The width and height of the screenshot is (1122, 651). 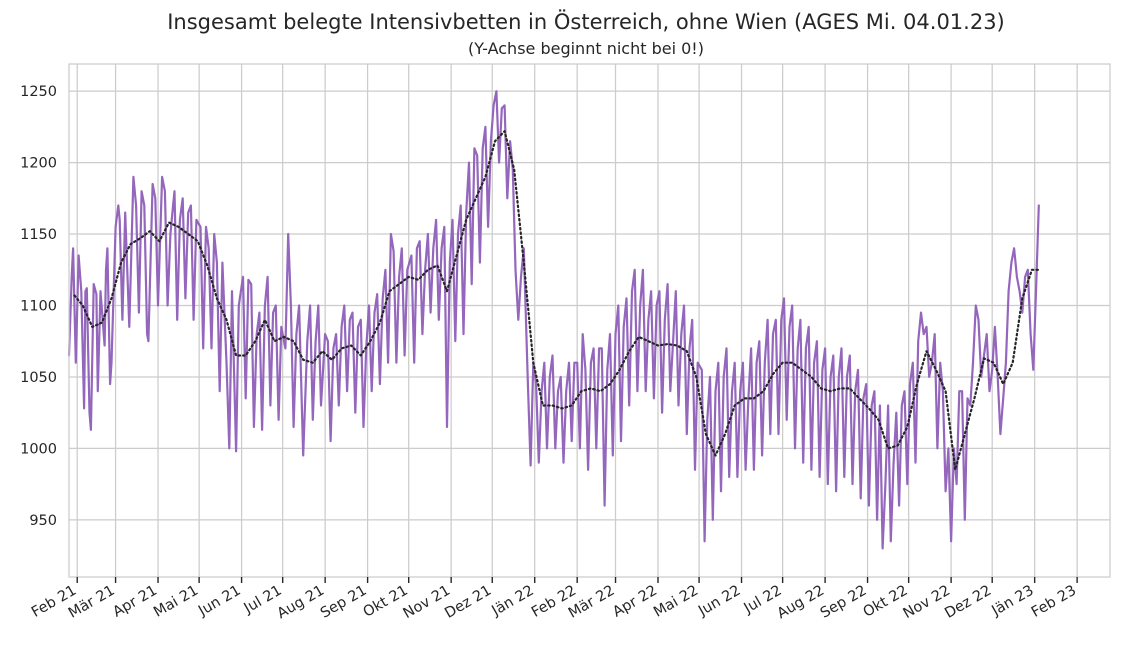 I want to click on x-tick-label: Sep 22, so click(x=844, y=602).